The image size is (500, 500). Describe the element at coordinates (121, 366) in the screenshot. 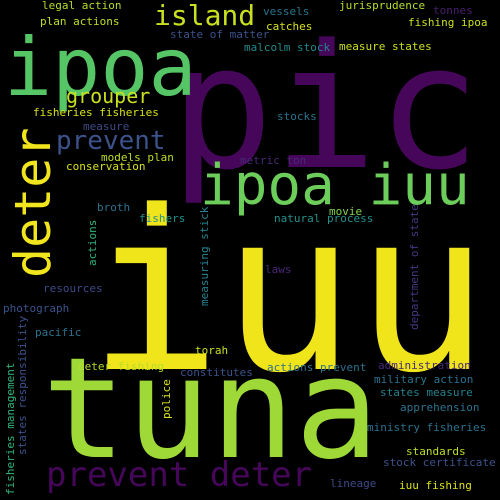

I see `word-deter-fishing: deter fishing` at that location.